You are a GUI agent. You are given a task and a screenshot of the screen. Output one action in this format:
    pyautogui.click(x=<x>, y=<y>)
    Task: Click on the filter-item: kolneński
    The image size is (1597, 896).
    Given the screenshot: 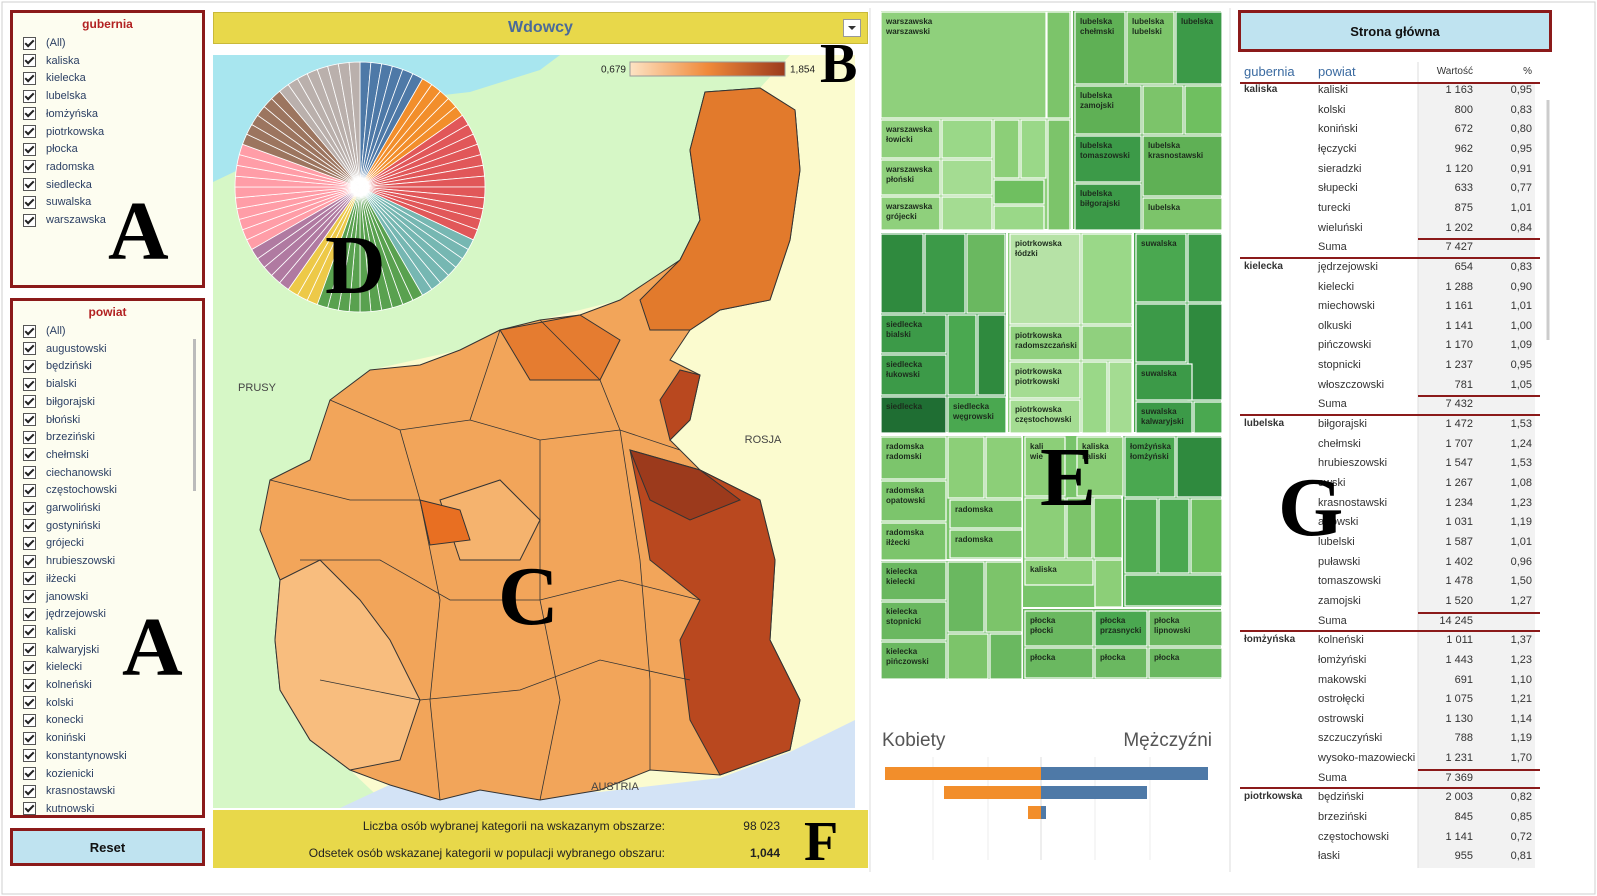 What is the action you would take?
    pyautogui.click(x=57, y=685)
    